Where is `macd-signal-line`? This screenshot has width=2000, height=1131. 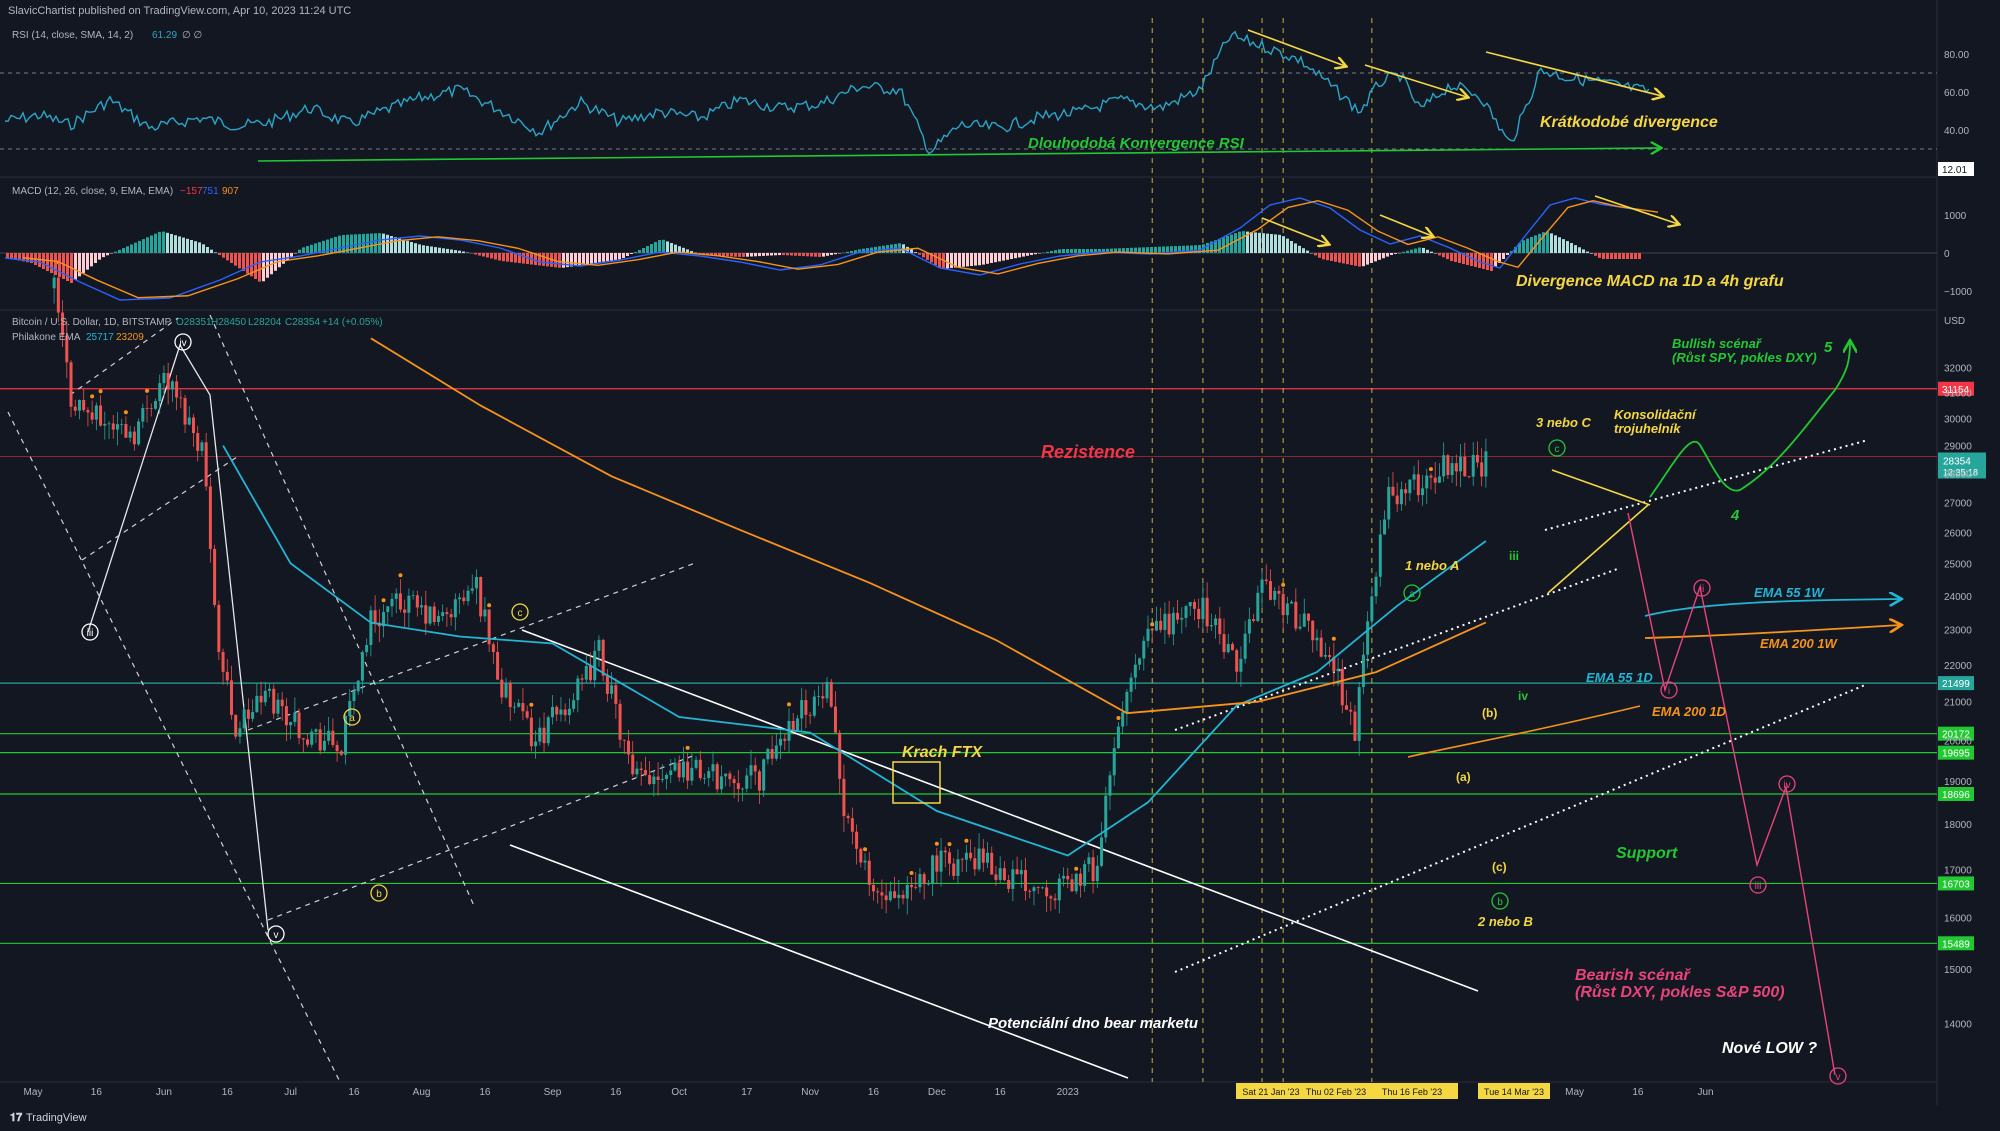 macd-signal-line is located at coordinates (840, 249).